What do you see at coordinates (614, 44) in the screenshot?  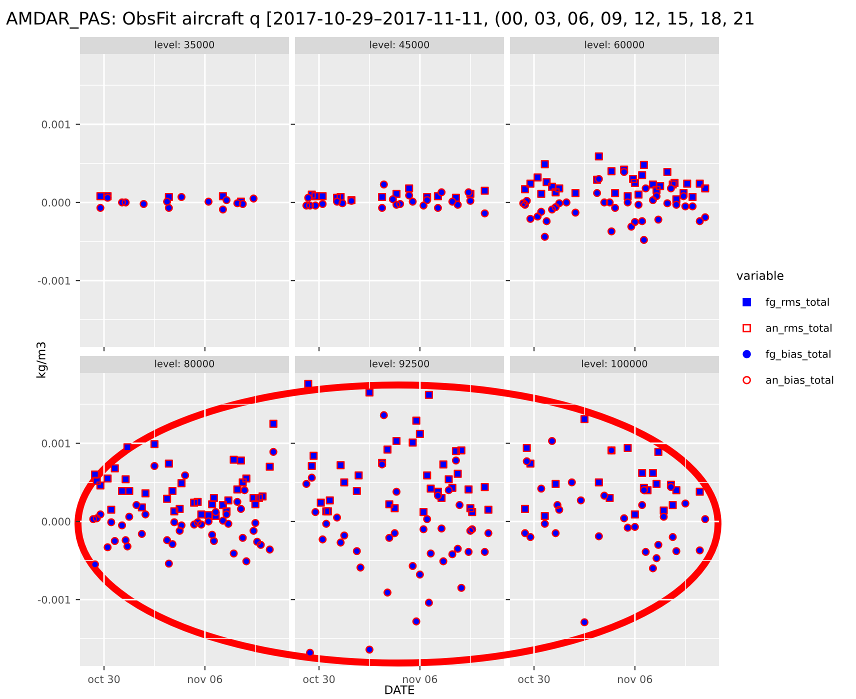 I see `chart-subtitle: level: 60000` at bounding box center [614, 44].